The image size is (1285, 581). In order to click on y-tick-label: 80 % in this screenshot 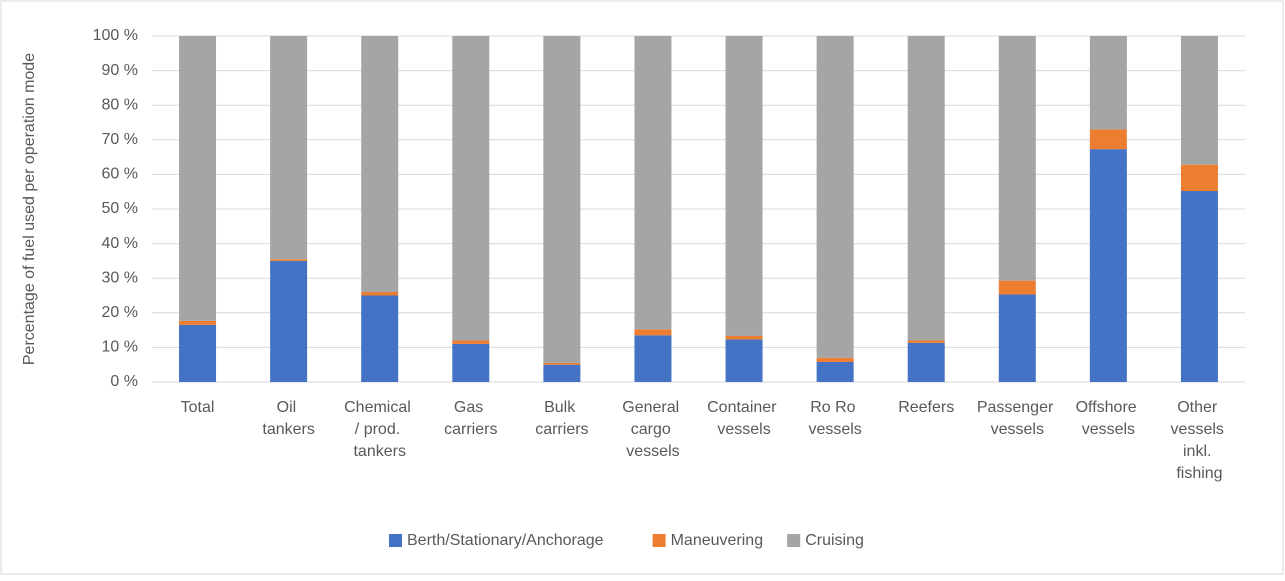, I will do `click(120, 104)`.